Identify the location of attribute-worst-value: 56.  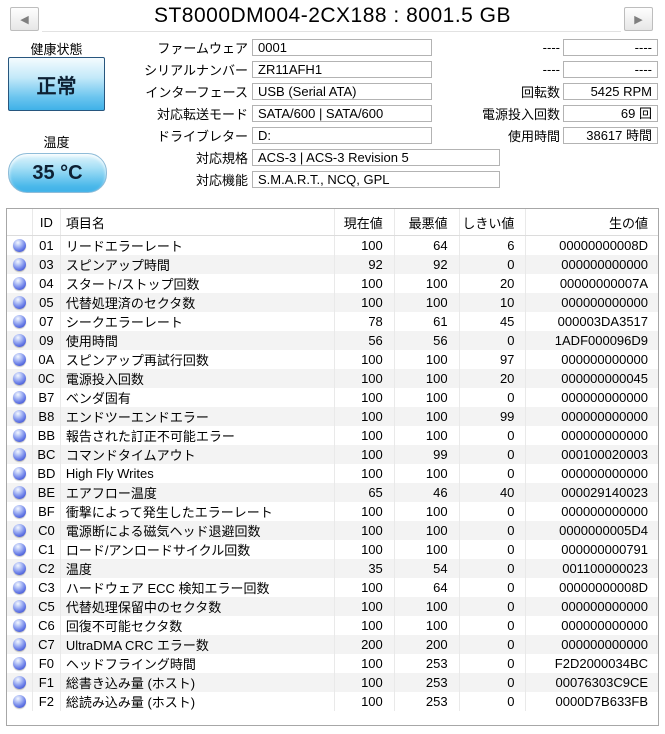
(427, 340).